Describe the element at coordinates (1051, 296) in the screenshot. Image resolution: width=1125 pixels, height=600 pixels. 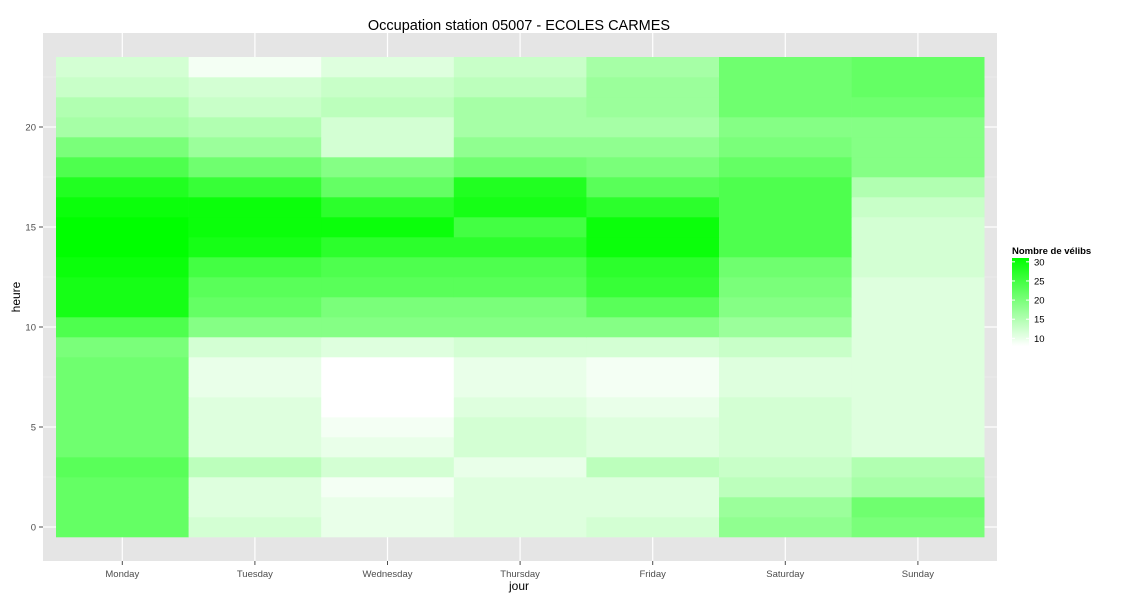
I see `color-legend: Nombre de vélibs 30 25 20 15 10` at that location.